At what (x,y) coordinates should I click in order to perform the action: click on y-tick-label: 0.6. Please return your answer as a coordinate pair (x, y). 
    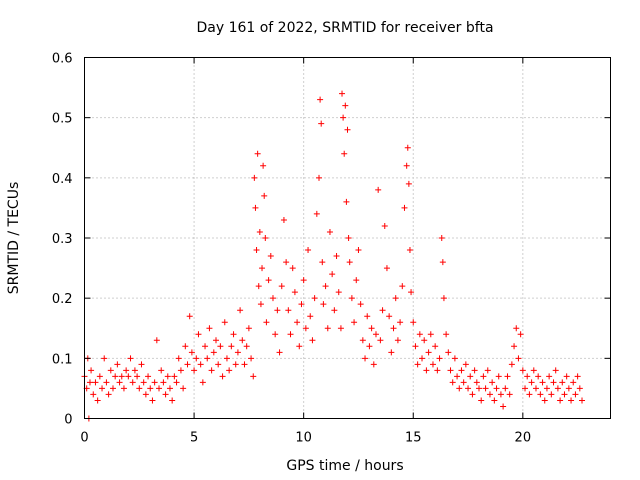
    Looking at the image, I should click on (62, 59).